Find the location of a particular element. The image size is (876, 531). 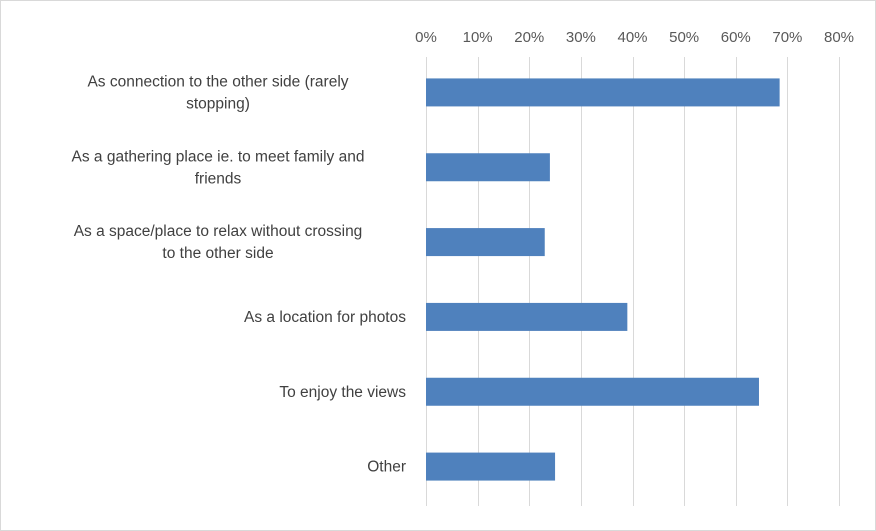

category-label: To enjoy the views is located at coordinates (342, 392).